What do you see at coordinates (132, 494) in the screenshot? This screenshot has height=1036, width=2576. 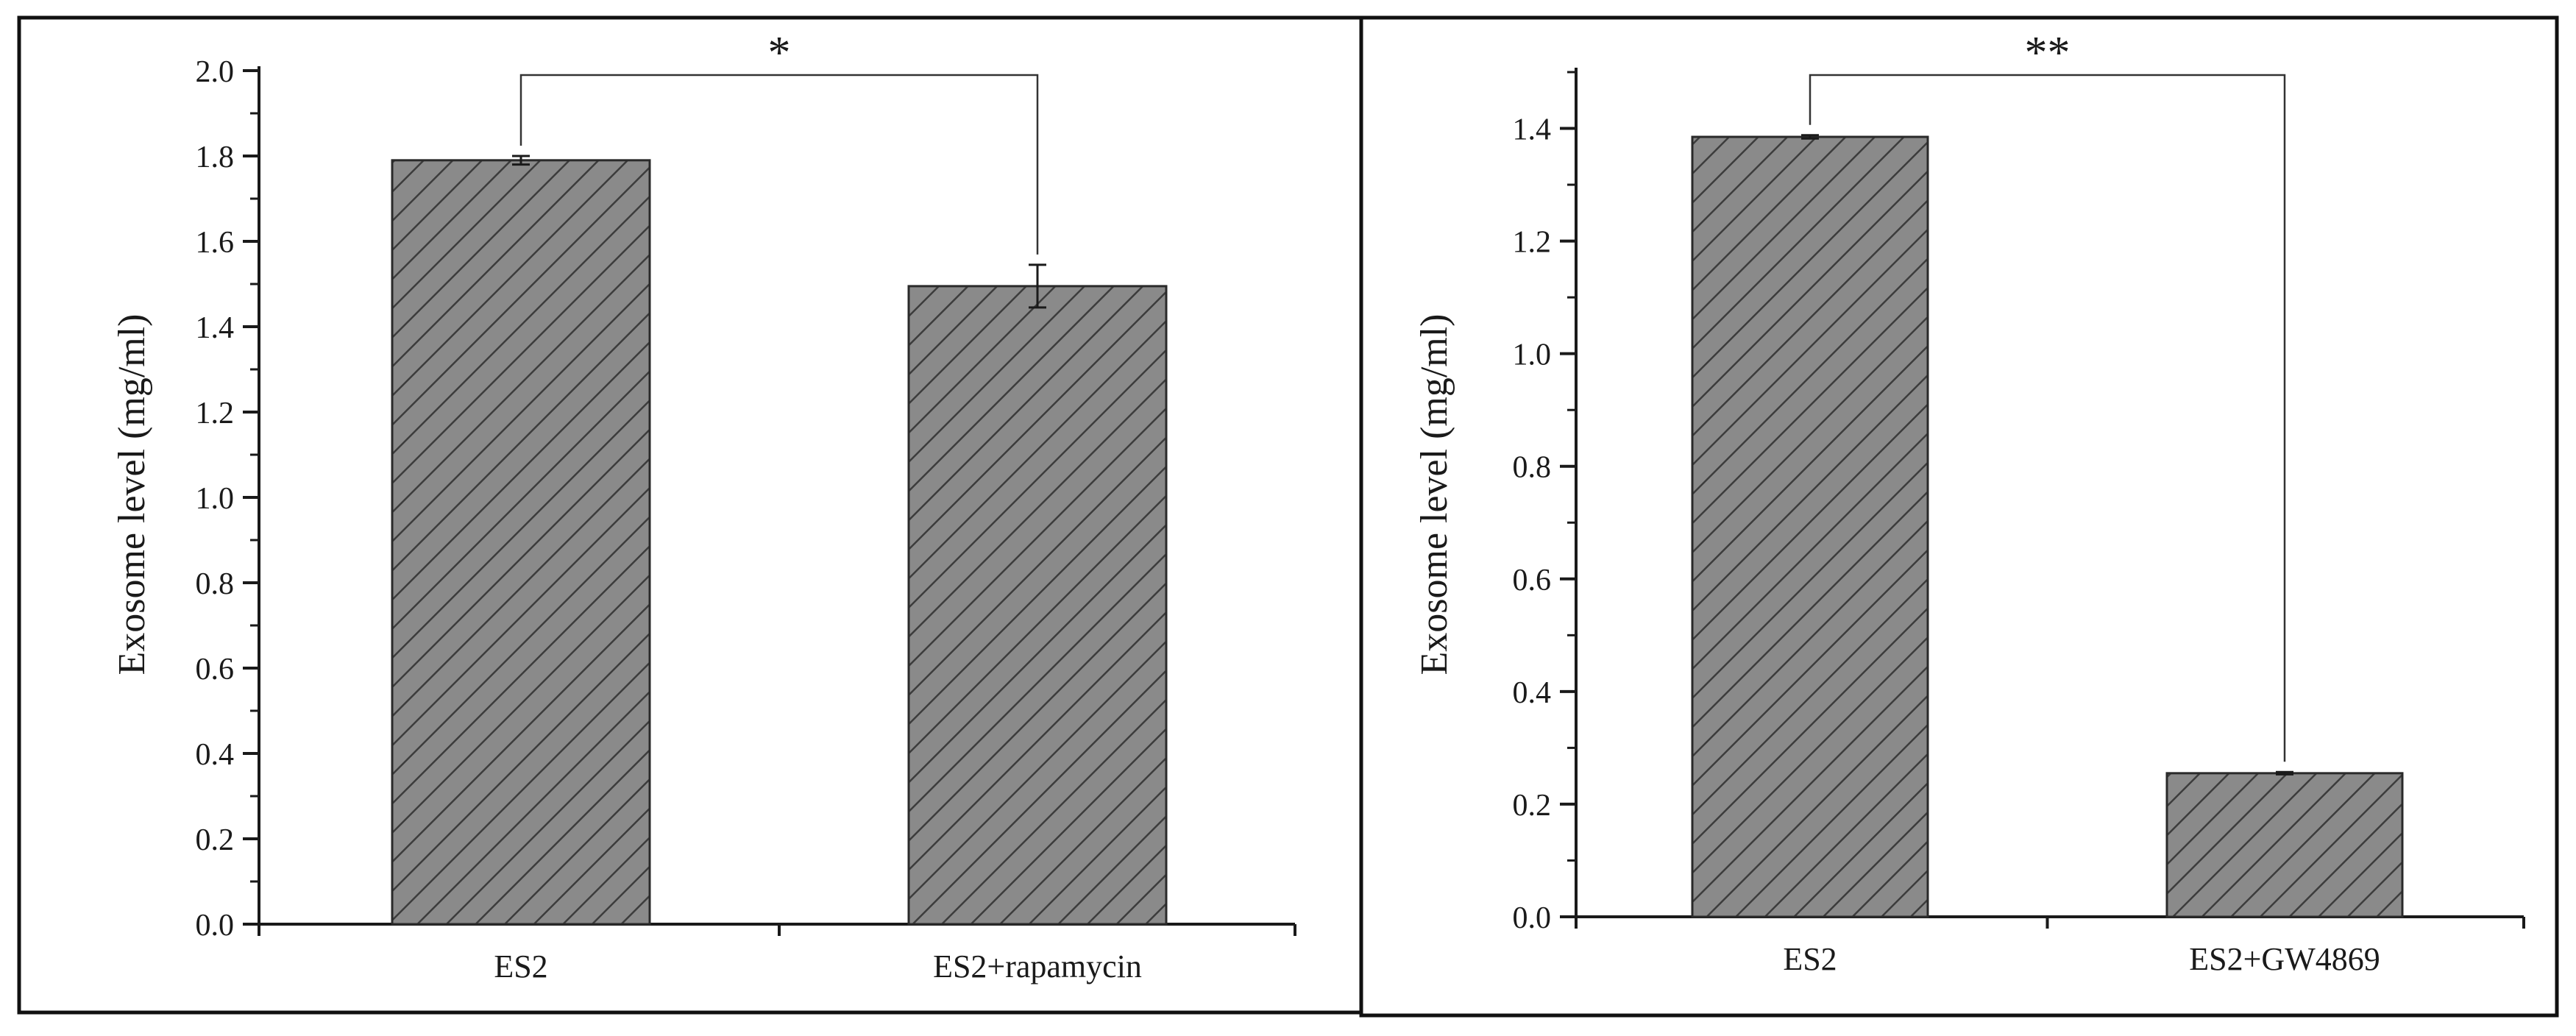 I see `panel-1-y-axis-label: Exosome level (mg/ml)` at bounding box center [132, 494].